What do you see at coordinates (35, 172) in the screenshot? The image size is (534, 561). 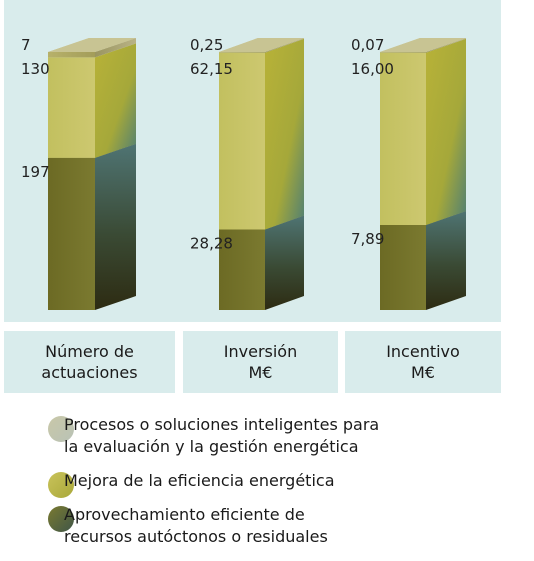 I see `data-label-aprovechamiento-actuaciones: 197` at bounding box center [35, 172].